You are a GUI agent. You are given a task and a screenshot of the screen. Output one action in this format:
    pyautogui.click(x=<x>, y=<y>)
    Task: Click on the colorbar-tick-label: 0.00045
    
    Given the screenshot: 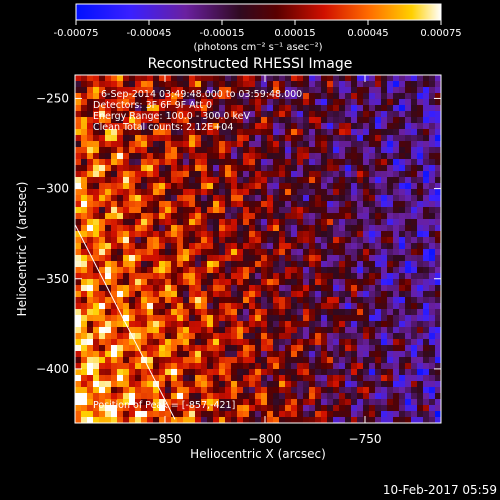 What is the action you would take?
    pyautogui.click(x=367, y=33)
    